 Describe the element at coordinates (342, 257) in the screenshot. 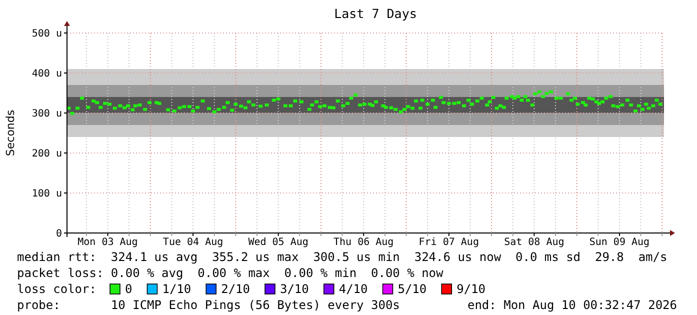

I see `text: median rtt: 324.1 us avg 355.2 us max 300.5 us min 324.6 us now 0.0 ms sd 29.8 am/s` at that location.